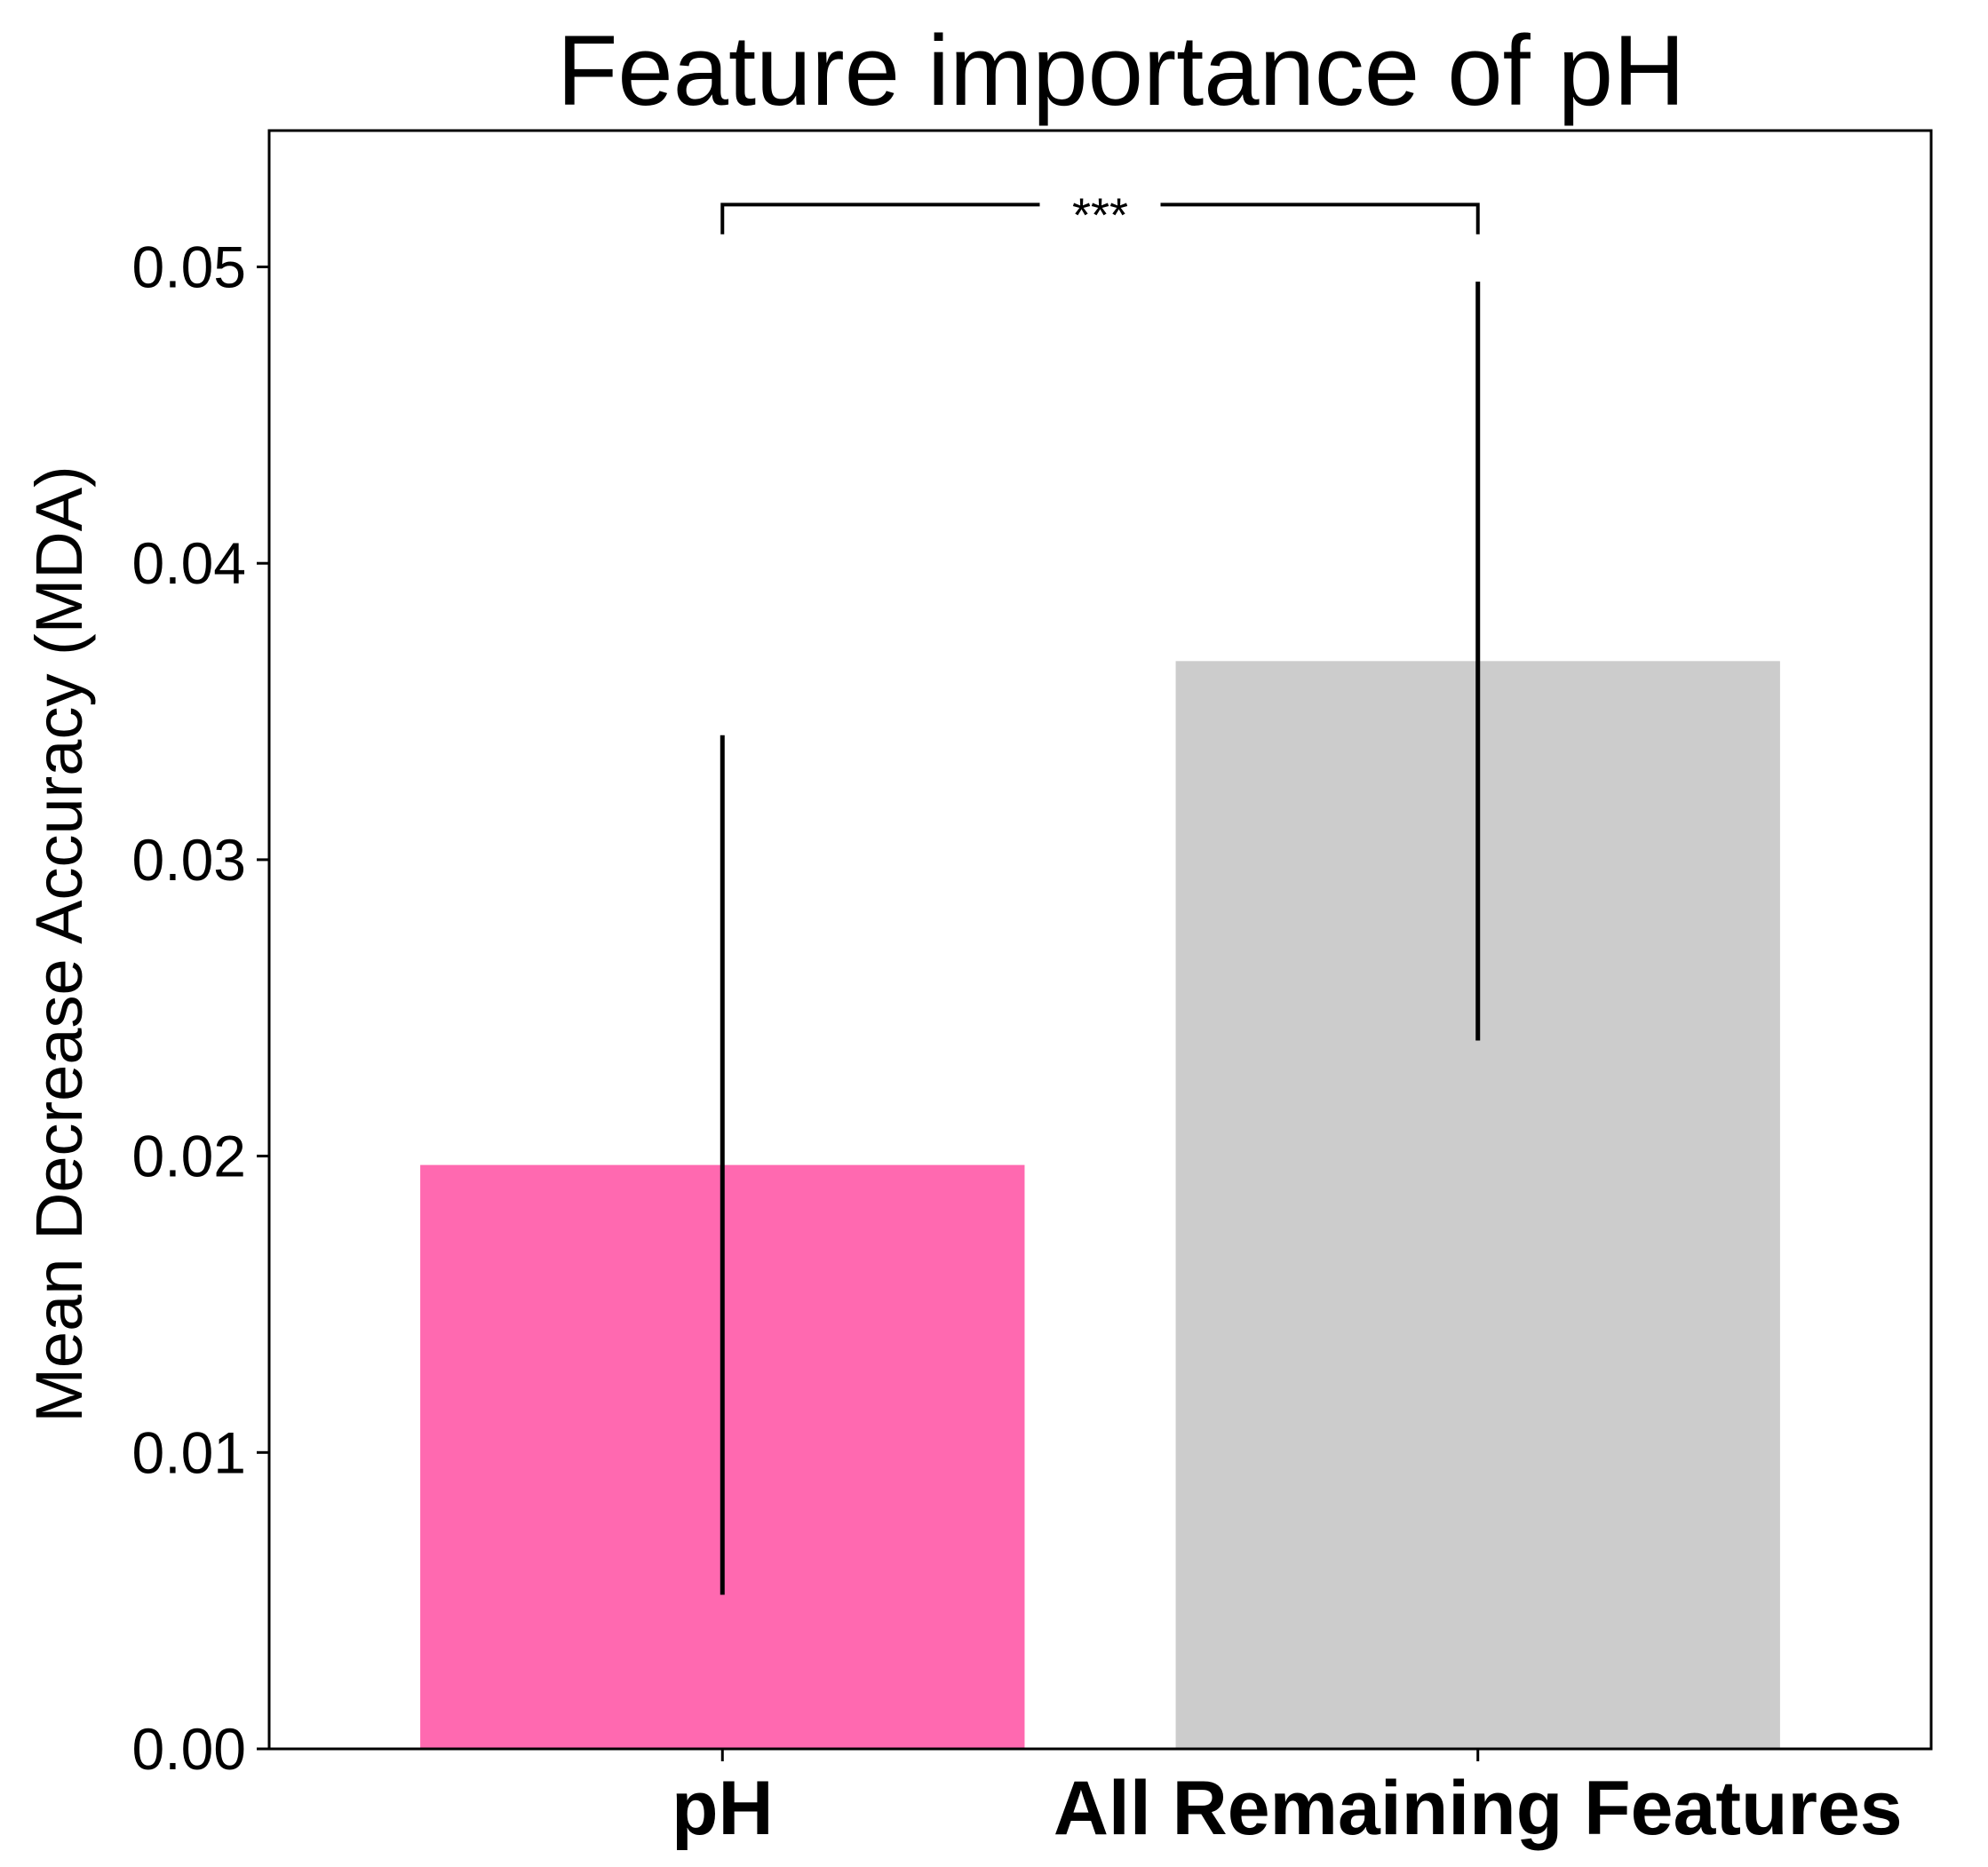  Describe the element at coordinates (200, 1008) in the screenshot. I see `y-axis-ticks: 0.00 0.01 0.02 0.03 0.04 0.05` at that location.